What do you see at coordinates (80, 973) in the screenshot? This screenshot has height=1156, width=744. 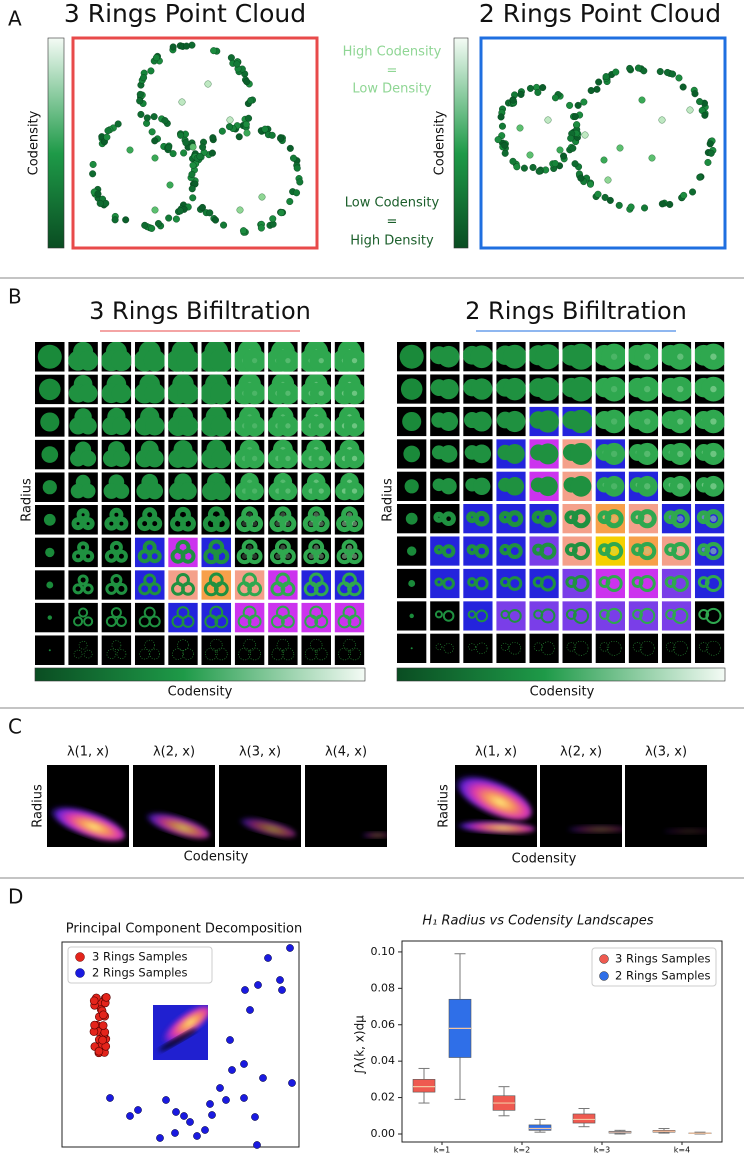 I see `legend-marker` at bounding box center [80, 973].